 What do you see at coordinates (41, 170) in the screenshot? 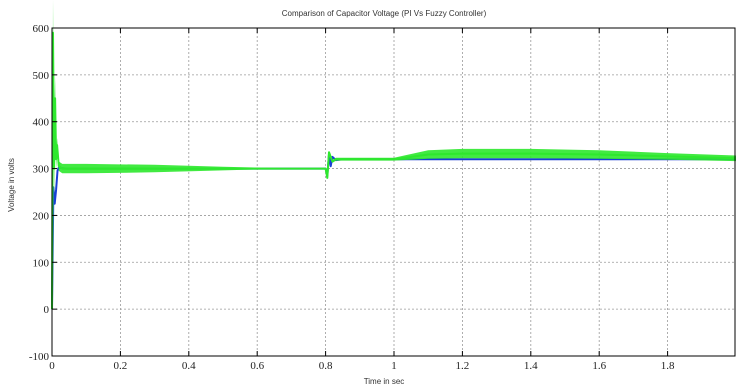
I see `y-tick-label: 300` at bounding box center [41, 170].